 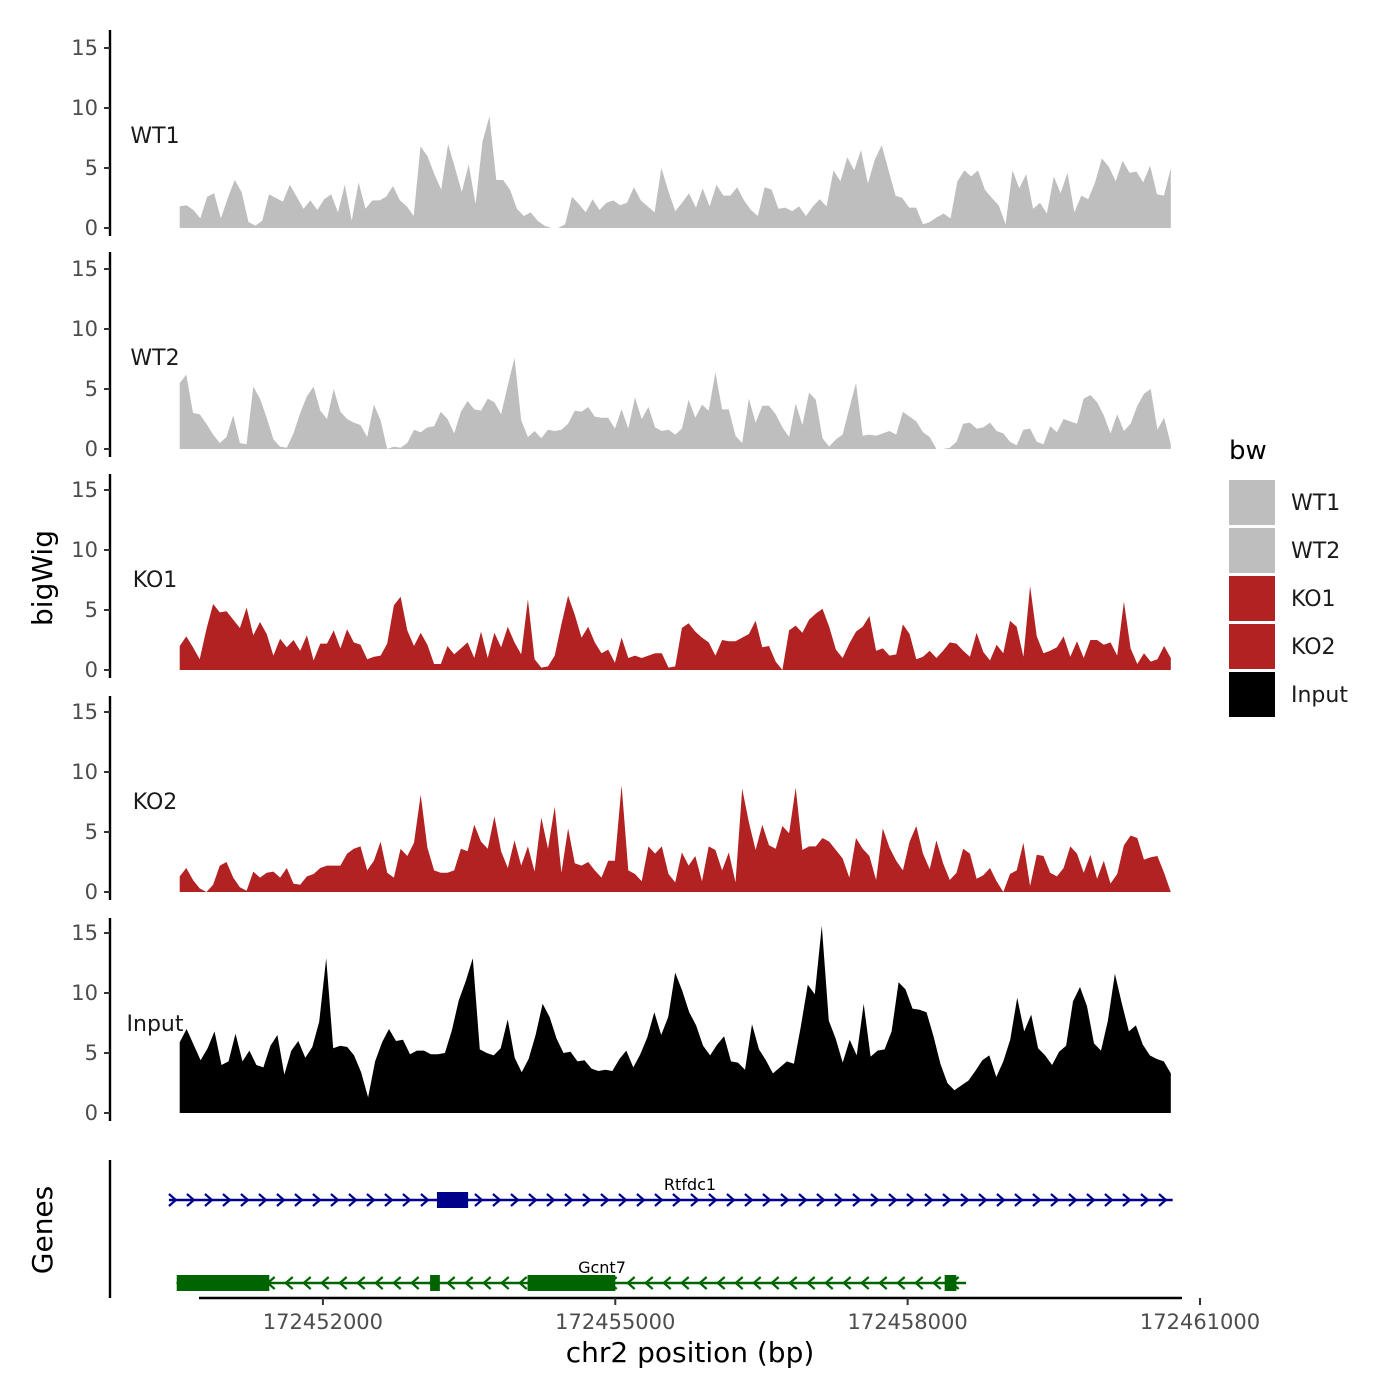 I want to click on legend-item-ko2: KO2, so click(x=1282, y=646).